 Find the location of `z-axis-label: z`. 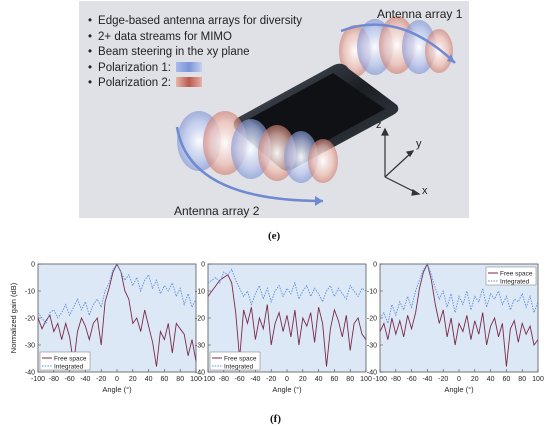

z-axis-label: z is located at coordinates (379, 125).